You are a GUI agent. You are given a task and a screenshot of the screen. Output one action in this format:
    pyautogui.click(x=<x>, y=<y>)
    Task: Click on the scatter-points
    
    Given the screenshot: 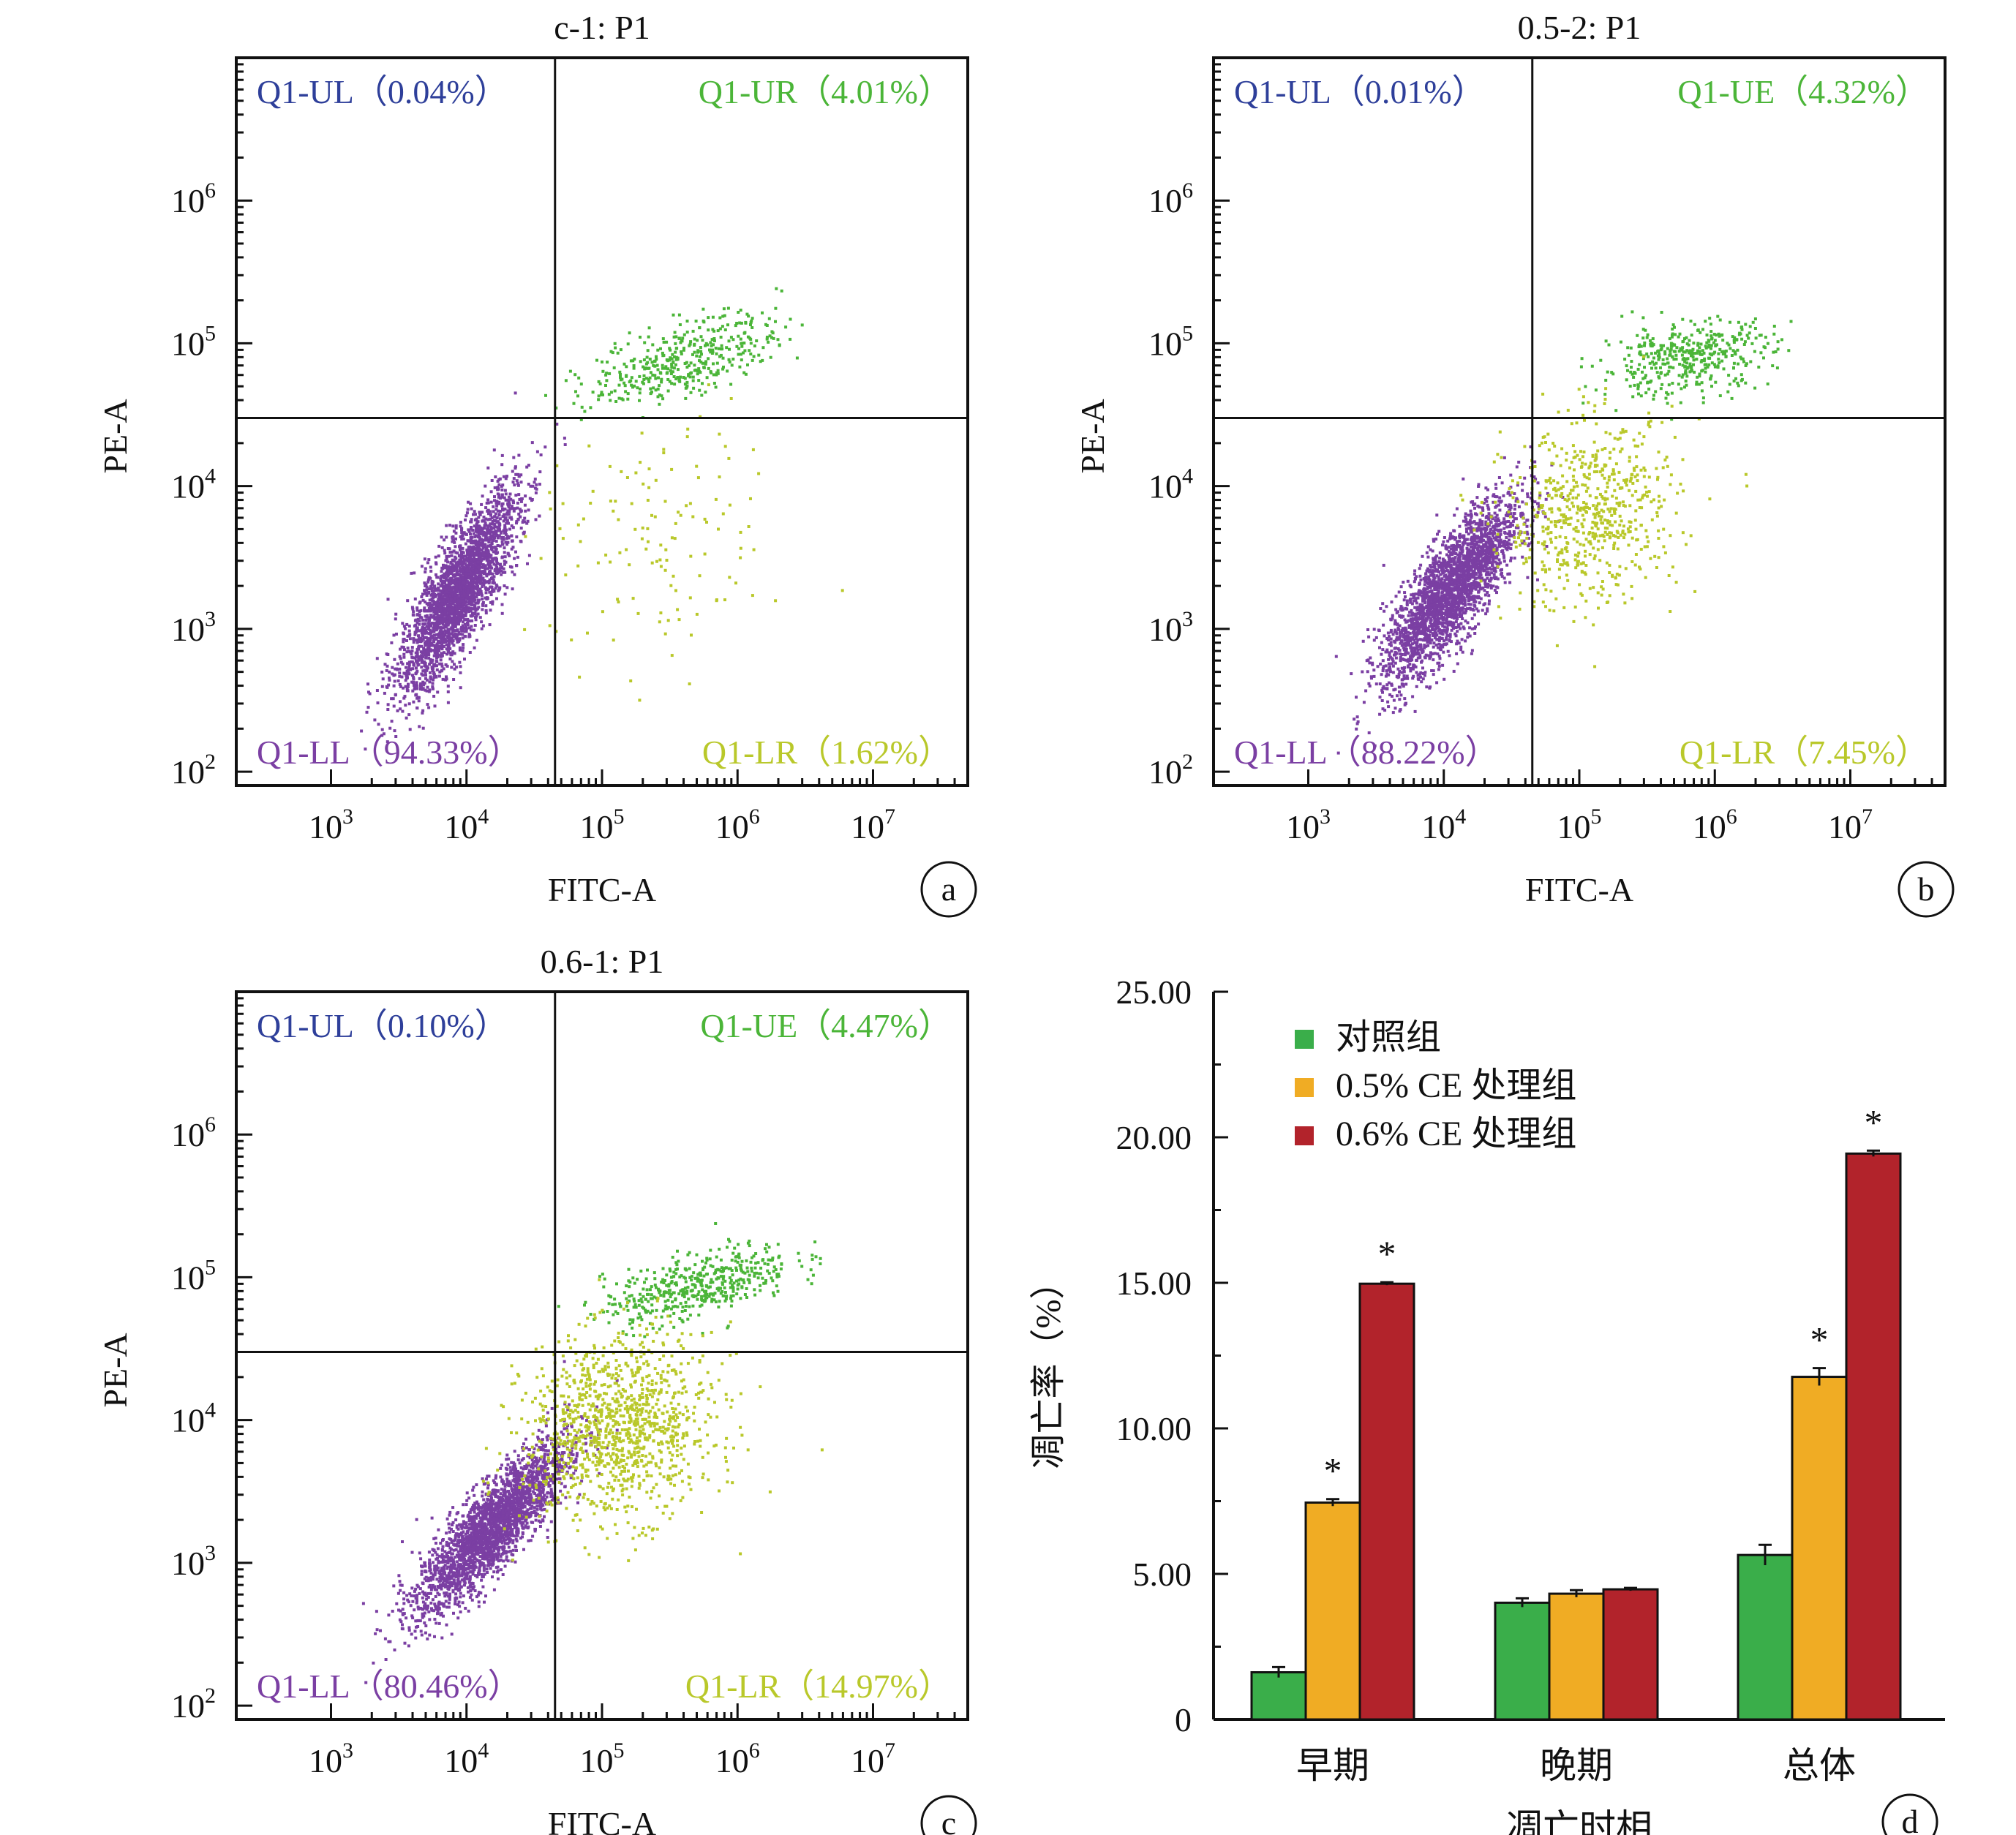 What is the action you would take?
    pyautogui.click(x=1564, y=532)
    